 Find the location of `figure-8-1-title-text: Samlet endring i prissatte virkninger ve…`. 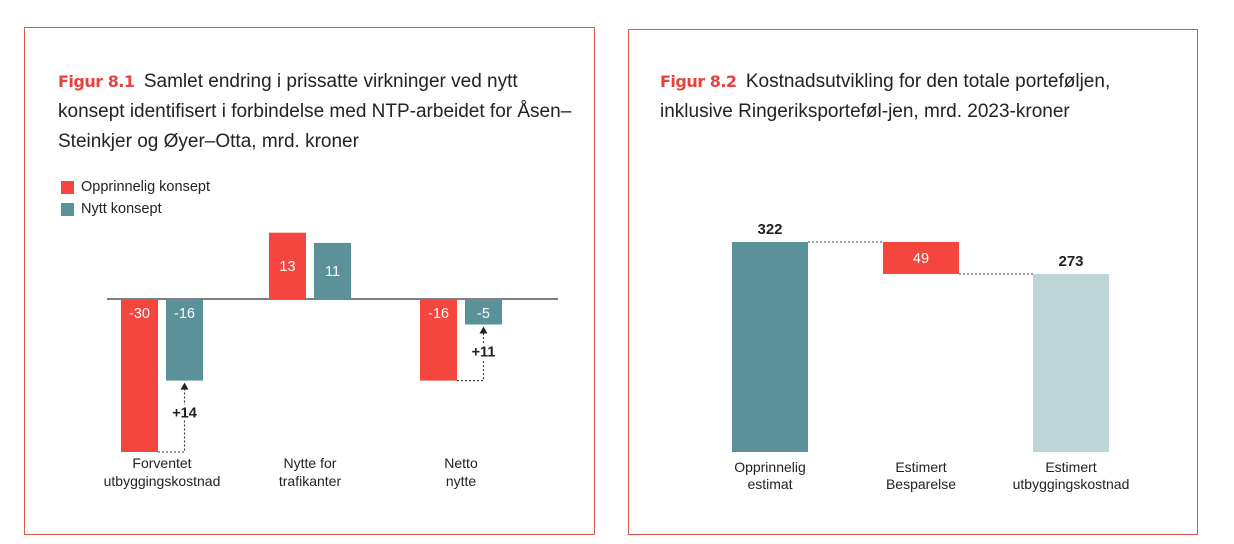

figure-8-1-title-text: Samlet endring i prissatte virkninger ve… is located at coordinates (315, 111).